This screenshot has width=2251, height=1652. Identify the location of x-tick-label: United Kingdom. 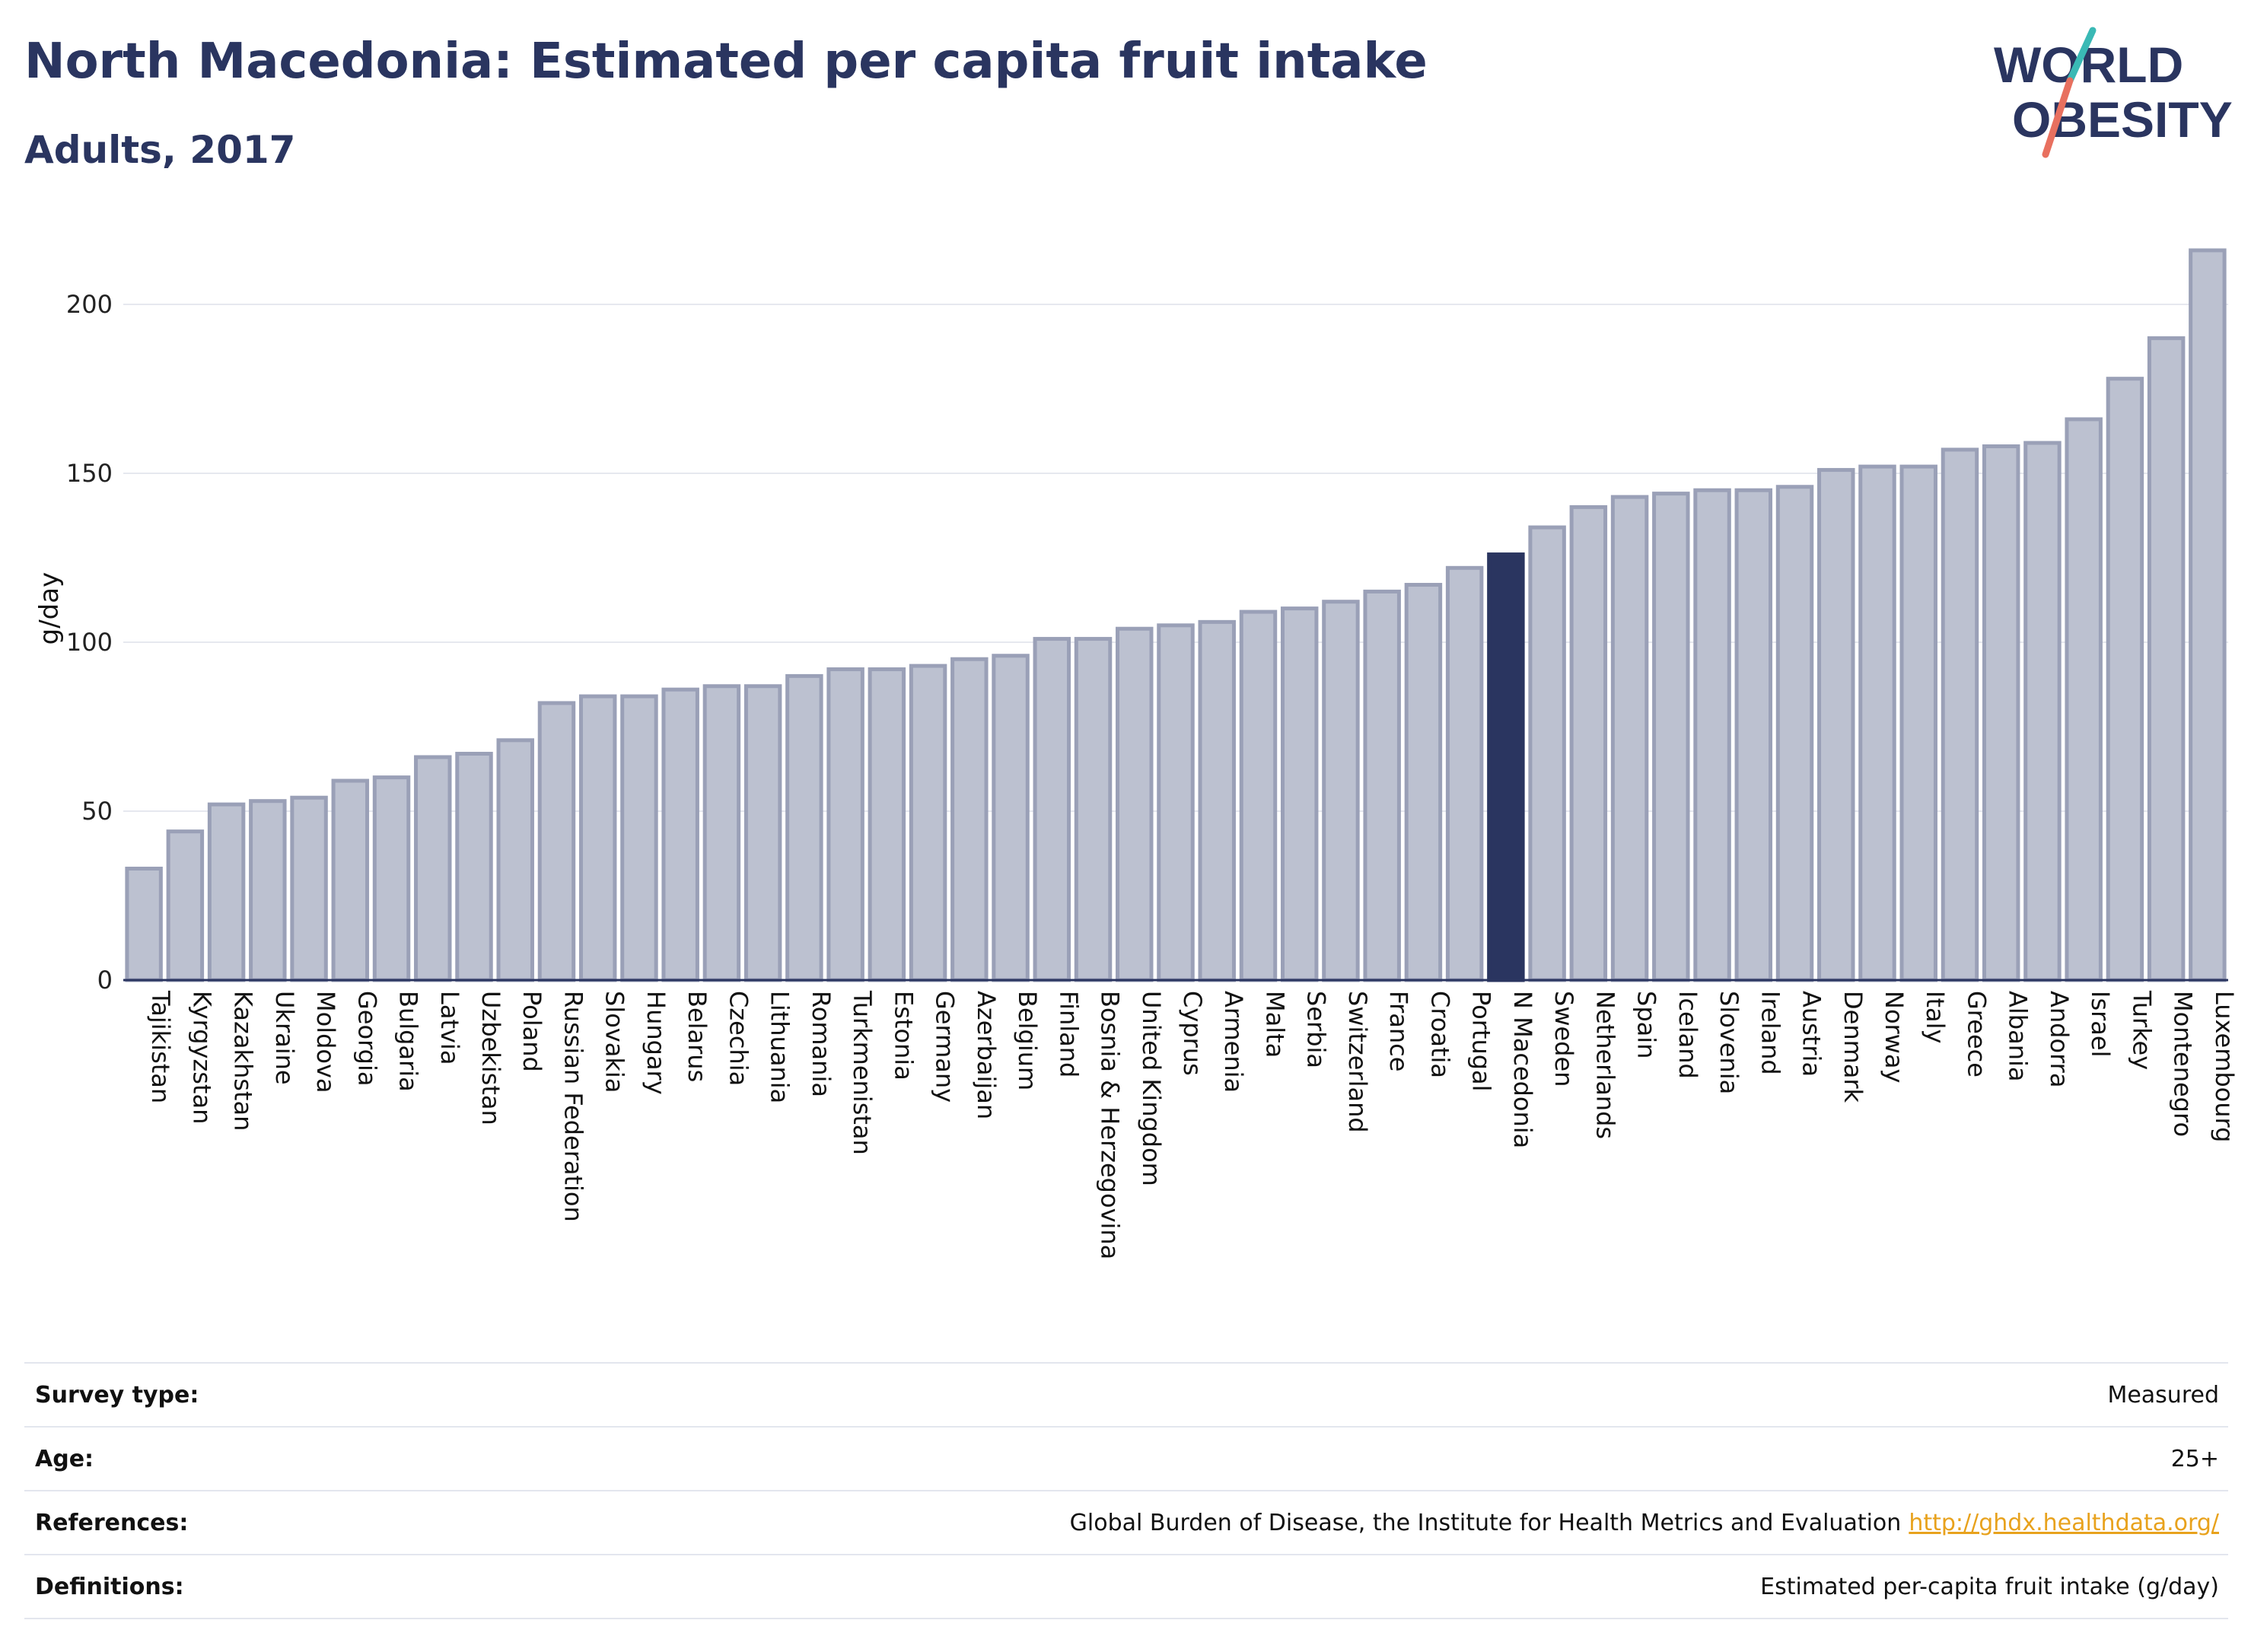
(1151, 1088).